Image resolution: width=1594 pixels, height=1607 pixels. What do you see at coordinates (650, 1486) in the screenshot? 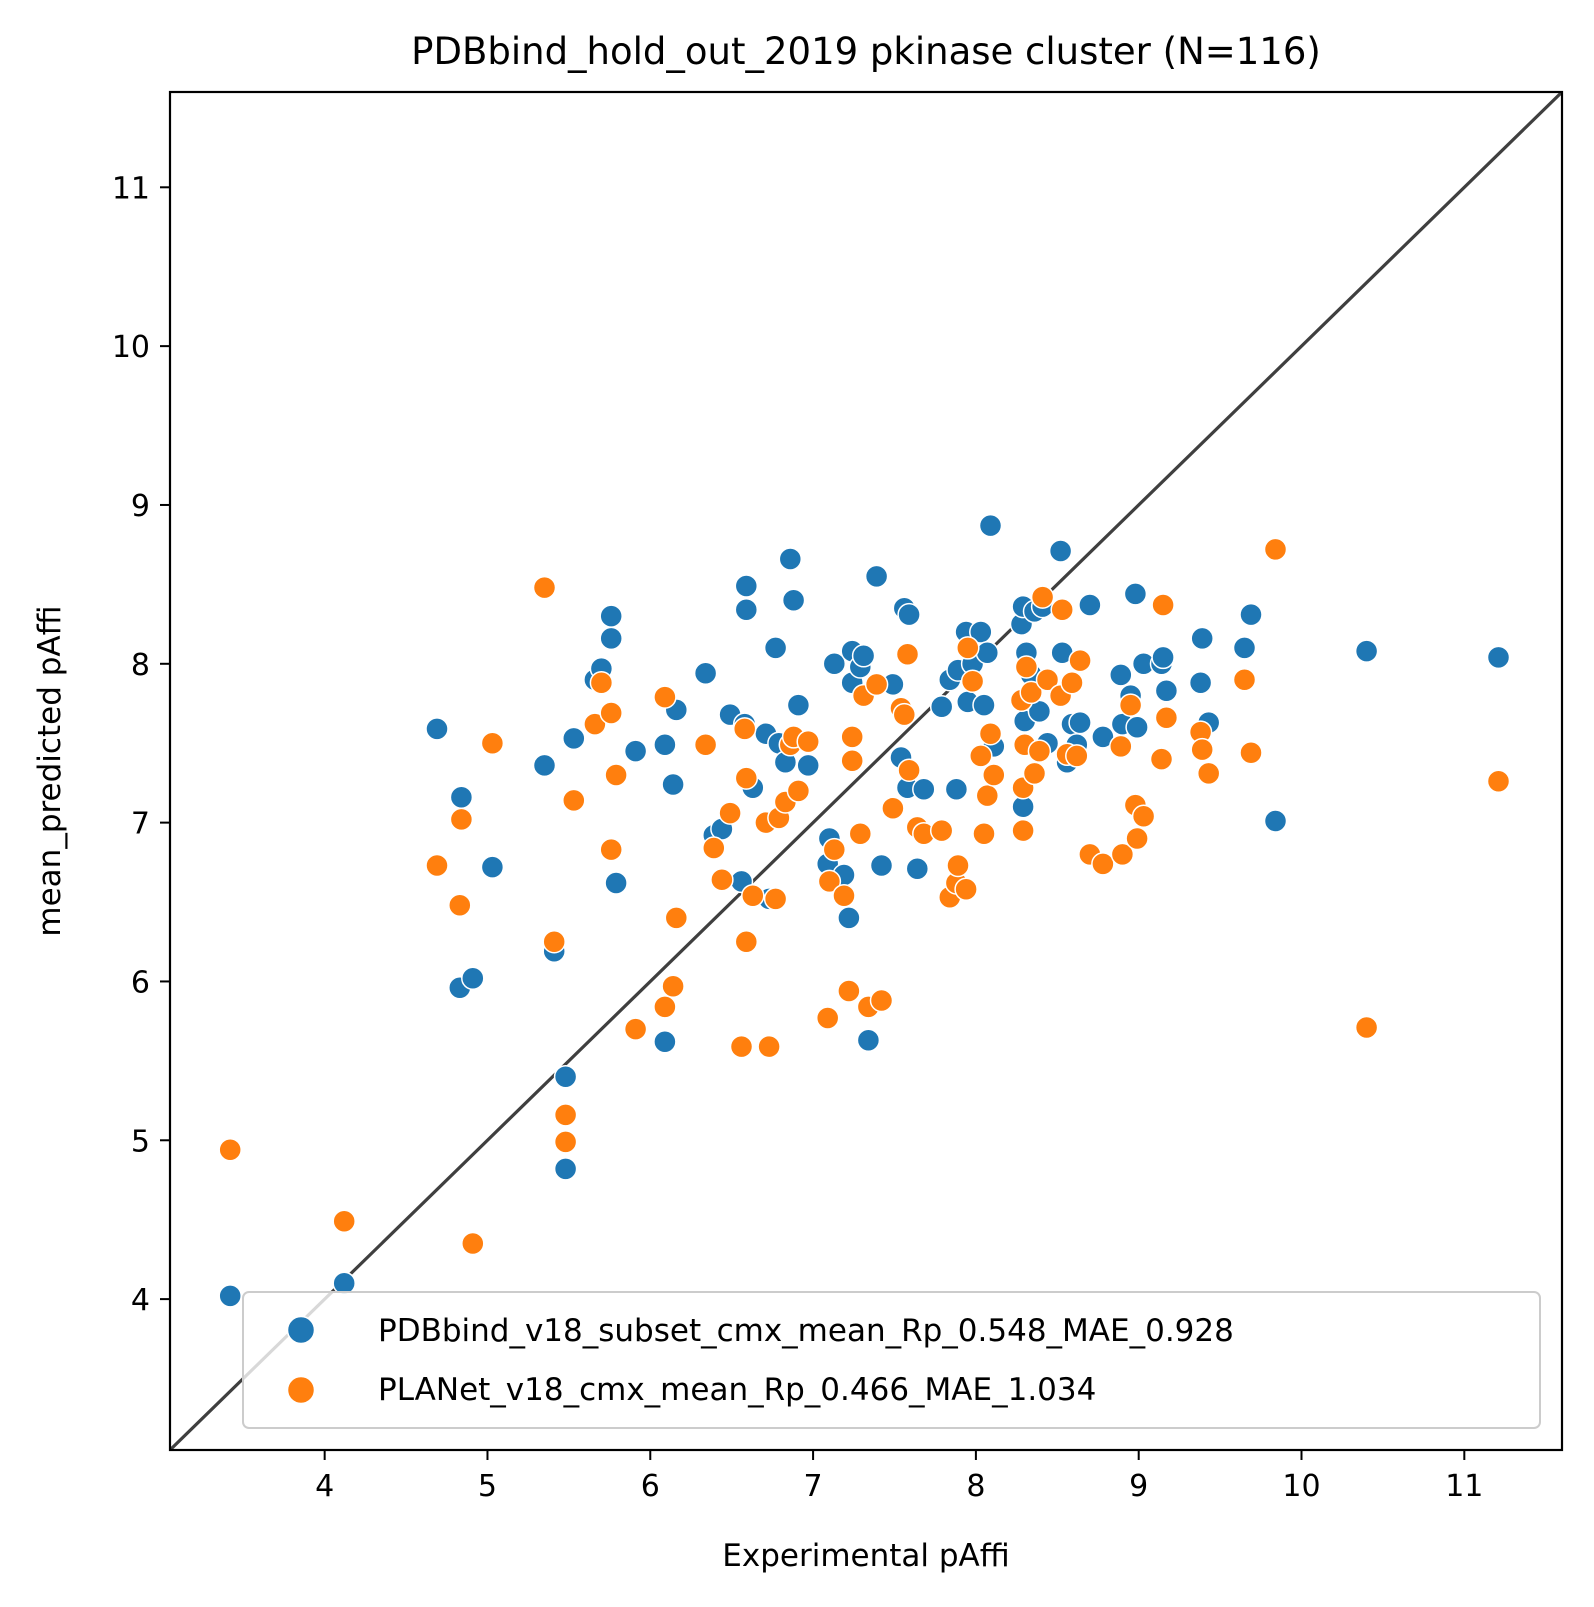
I see `x-tick-label: 6` at bounding box center [650, 1486].